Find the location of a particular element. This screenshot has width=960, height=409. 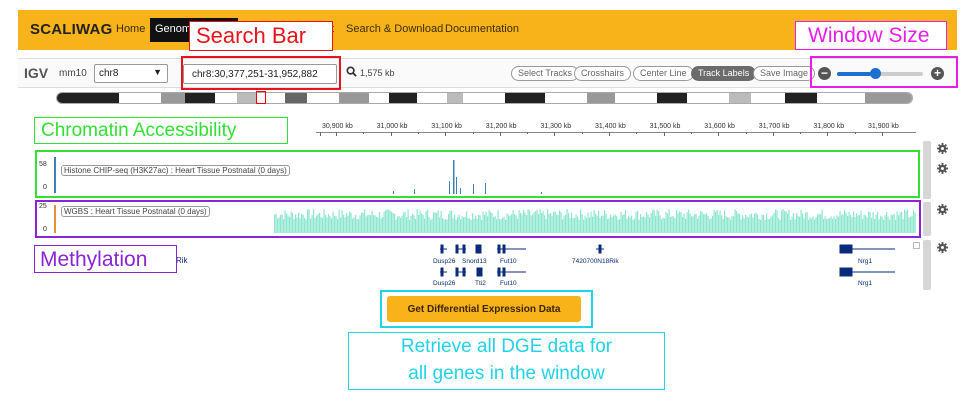

nav-search-download: Search & Download is located at coordinates (395, 29).